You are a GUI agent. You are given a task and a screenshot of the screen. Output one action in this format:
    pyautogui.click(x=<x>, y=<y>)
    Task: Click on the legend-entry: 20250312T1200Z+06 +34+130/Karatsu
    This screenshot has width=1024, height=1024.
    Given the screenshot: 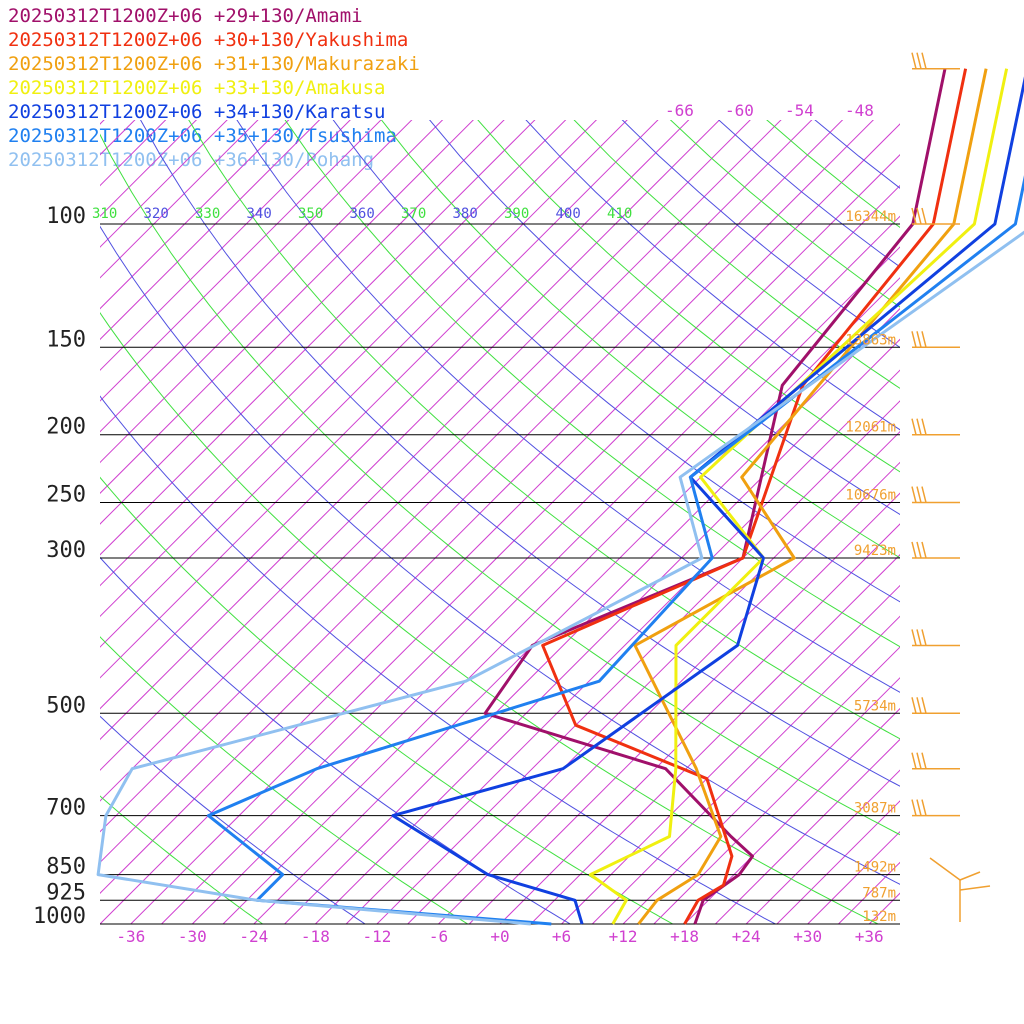 What is the action you would take?
    pyautogui.click(x=197, y=112)
    